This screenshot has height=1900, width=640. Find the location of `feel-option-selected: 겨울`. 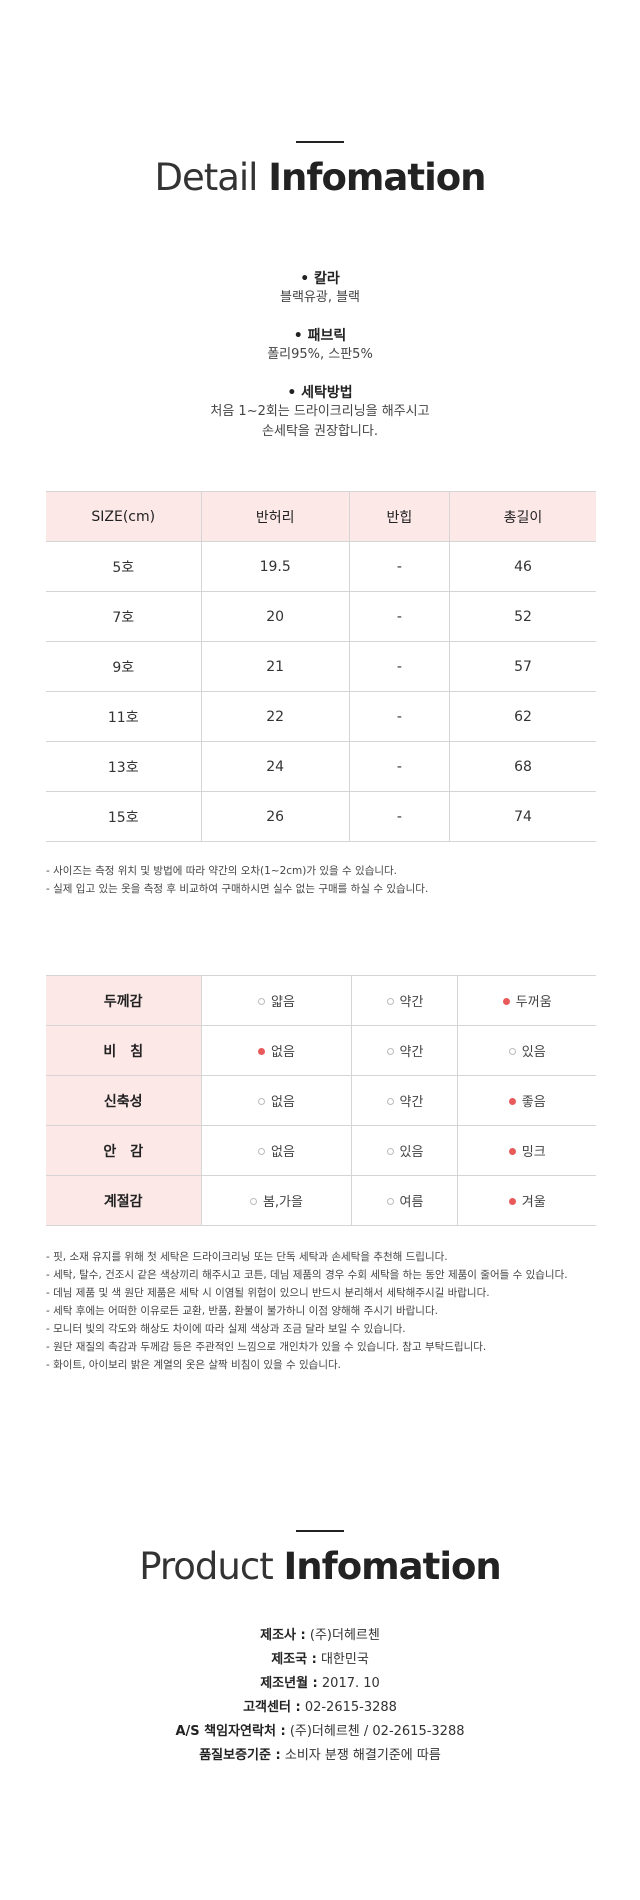

feel-option-selected: 겨울 is located at coordinates (526, 1200).